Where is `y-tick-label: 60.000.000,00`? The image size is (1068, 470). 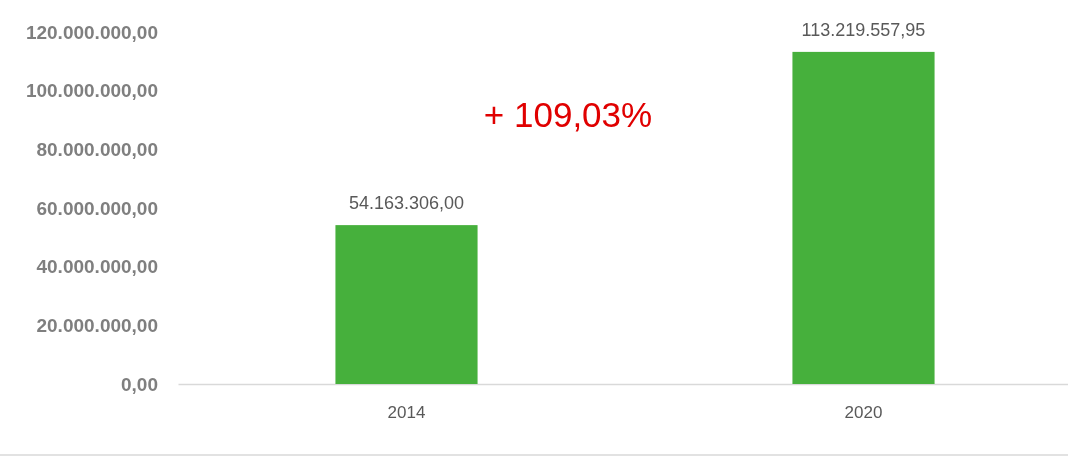 y-tick-label: 60.000.000,00 is located at coordinates (97, 208).